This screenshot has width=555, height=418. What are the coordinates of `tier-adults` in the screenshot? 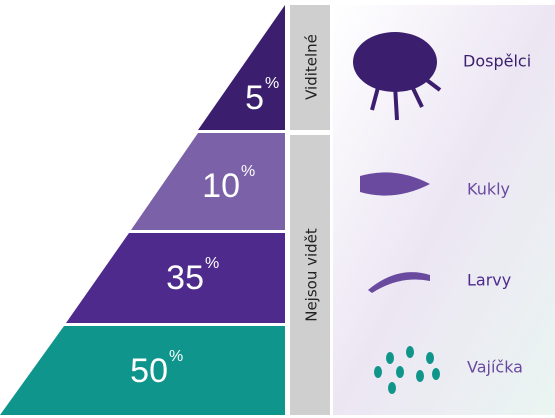 It's located at (241, 67).